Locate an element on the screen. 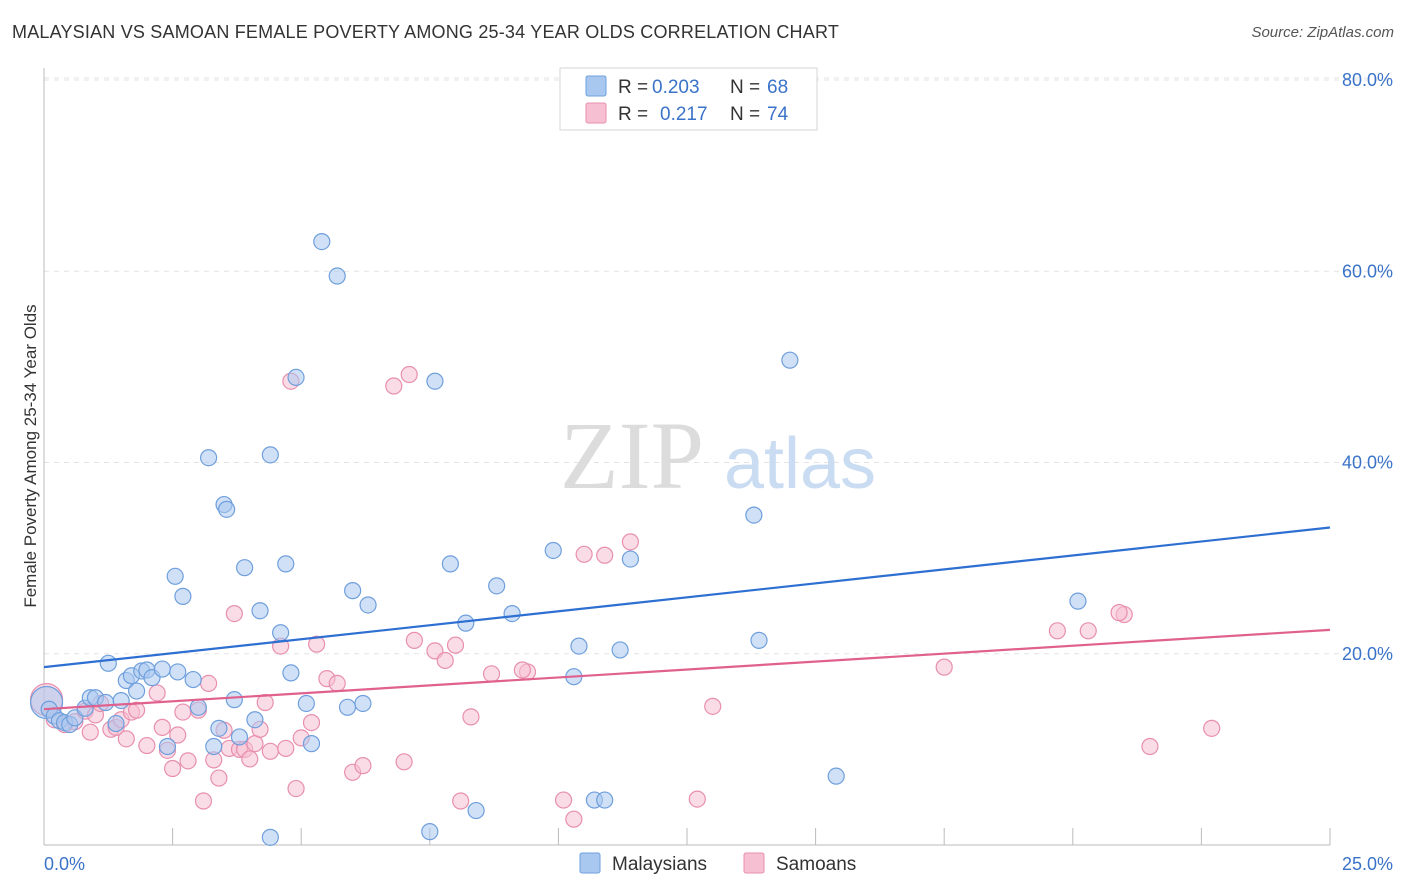 The image size is (1406, 892). bottom-legend-label-malaysians: Malaysians is located at coordinates (659, 864).